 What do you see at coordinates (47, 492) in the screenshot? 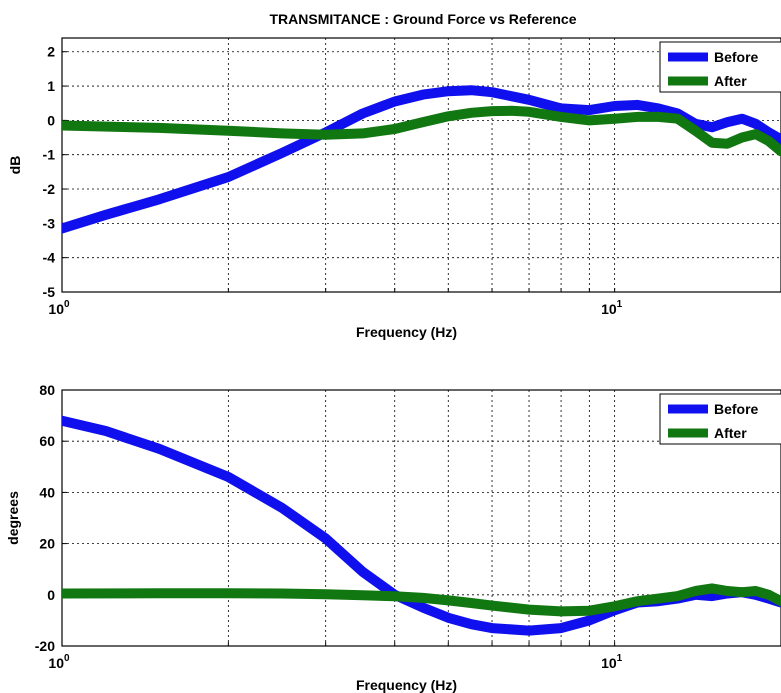
I see `y-tick-label: 40` at bounding box center [47, 492].